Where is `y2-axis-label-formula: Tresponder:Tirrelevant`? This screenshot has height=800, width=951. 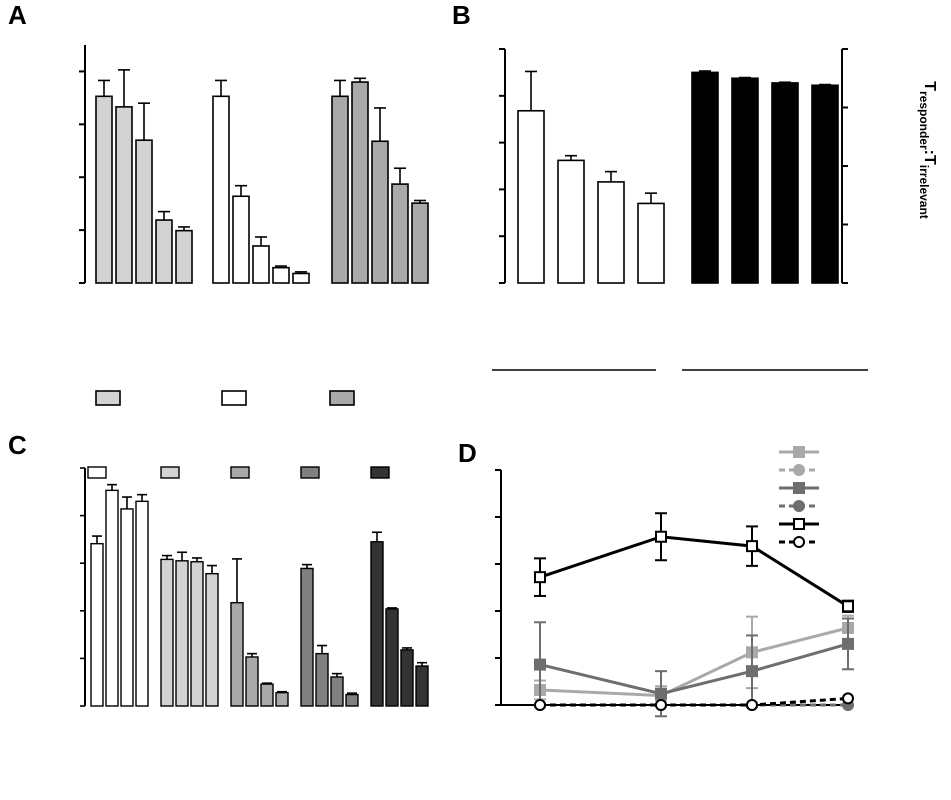 y2-axis-label-formula: Tresponder:Tirrelevant is located at coordinates (927, 150).